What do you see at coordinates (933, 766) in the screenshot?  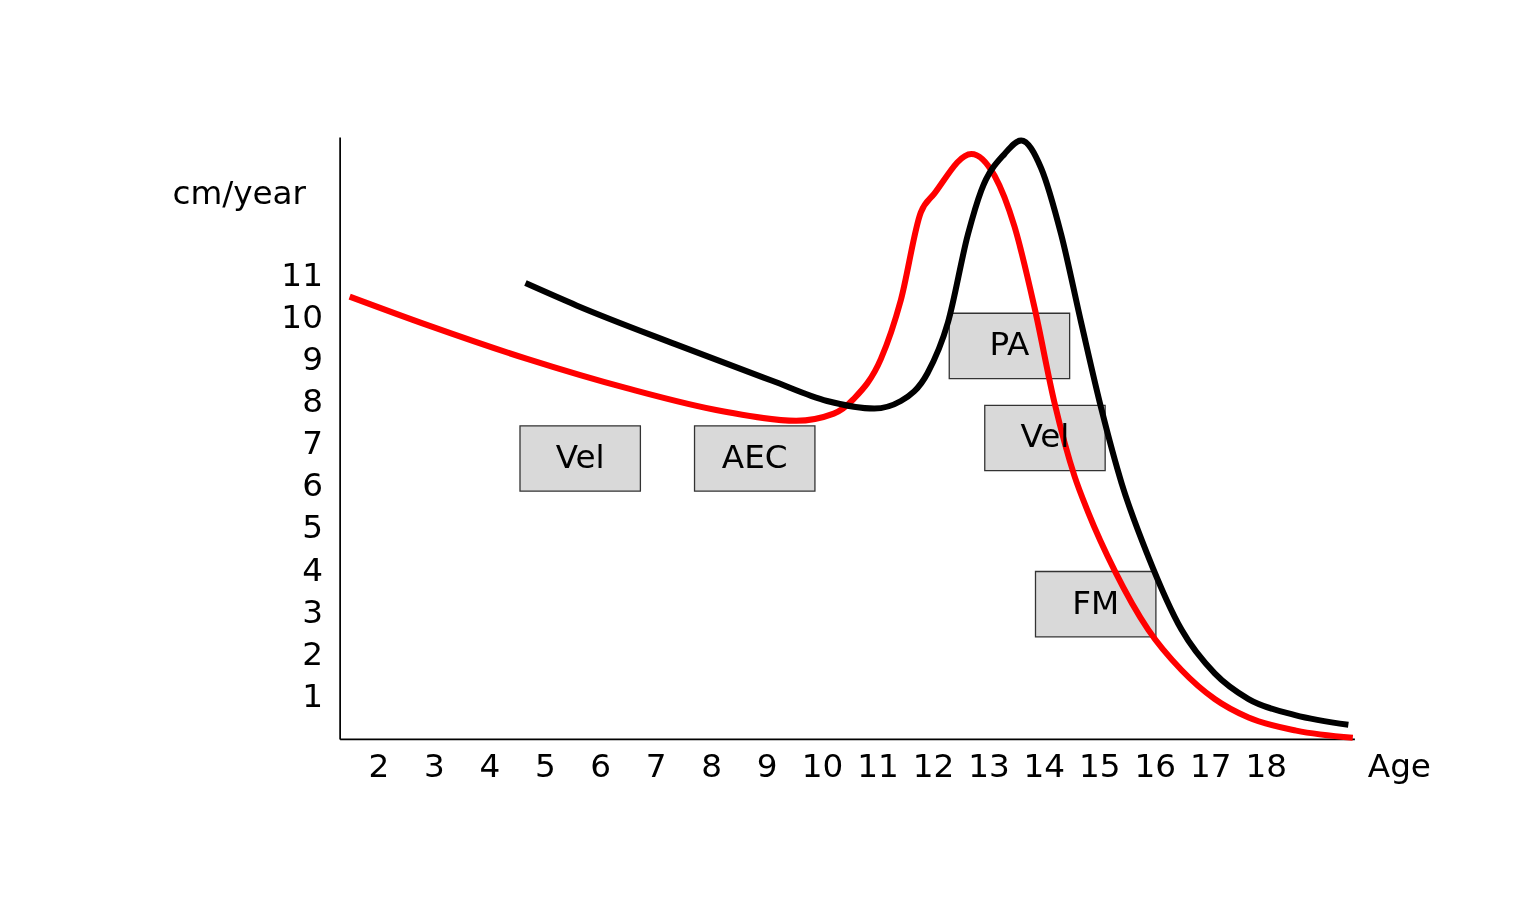 I see `x-tick-label: 12` at bounding box center [933, 766].